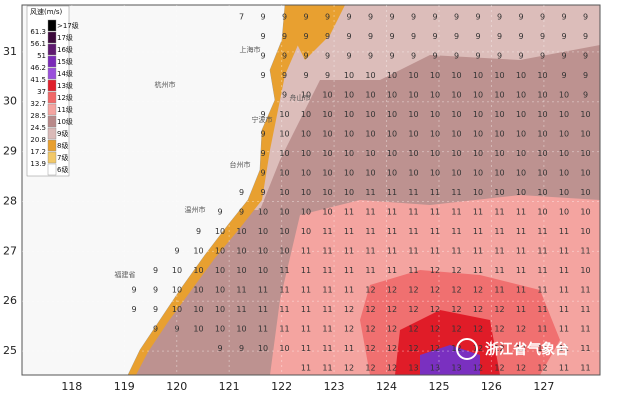 This screenshot has height=405, width=620. Describe the element at coordinates (165, 84) in the screenshot. I see `place-name: 杭州市` at that location.